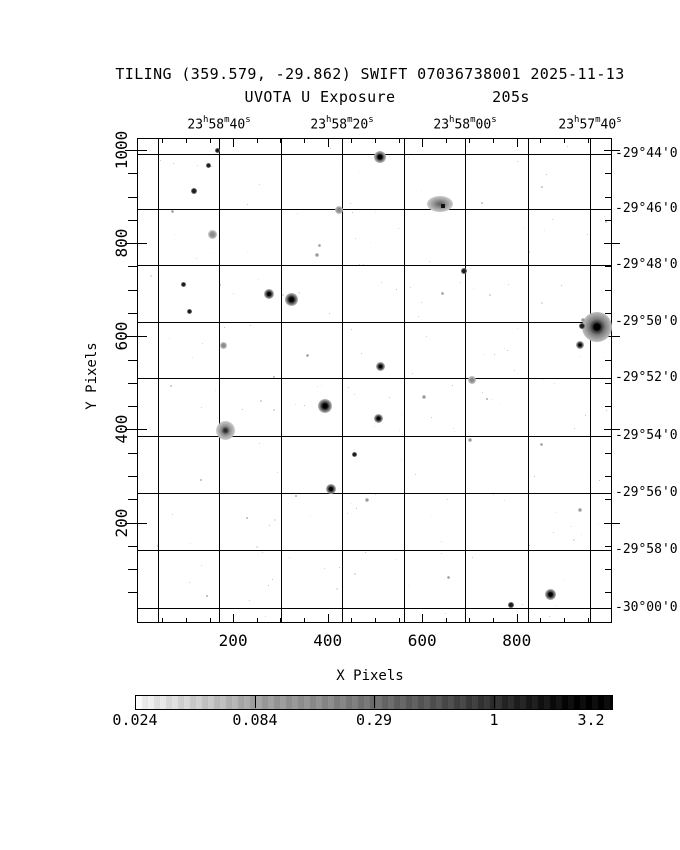 This screenshot has width=680, height=850. What do you see at coordinates (380, 156) in the screenshot?
I see `ring-source` at bounding box center [380, 156].